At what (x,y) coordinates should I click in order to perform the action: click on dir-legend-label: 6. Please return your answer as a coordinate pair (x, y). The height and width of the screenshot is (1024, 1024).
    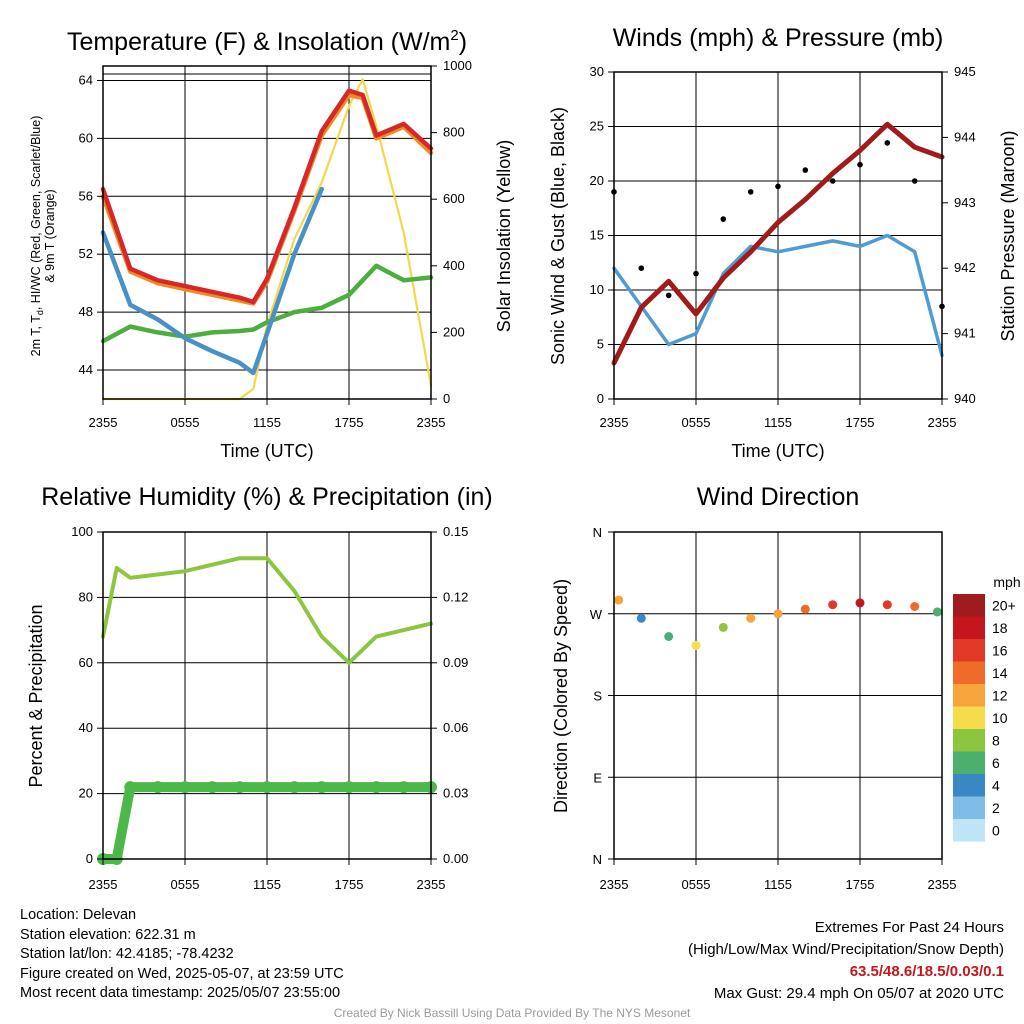
    Looking at the image, I should click on (996, 763).